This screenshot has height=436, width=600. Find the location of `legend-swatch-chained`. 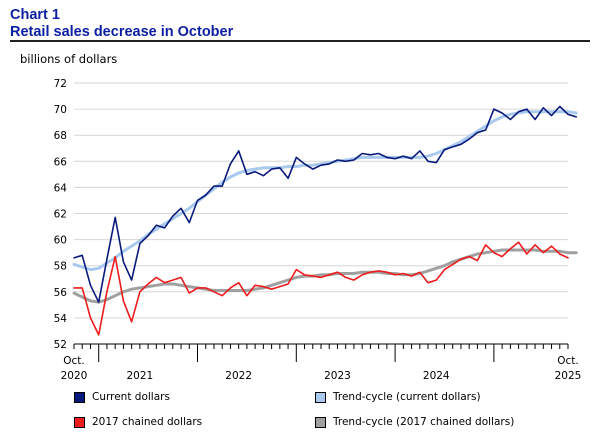

legend-swatch-chained is located at coordinates (79, 422).